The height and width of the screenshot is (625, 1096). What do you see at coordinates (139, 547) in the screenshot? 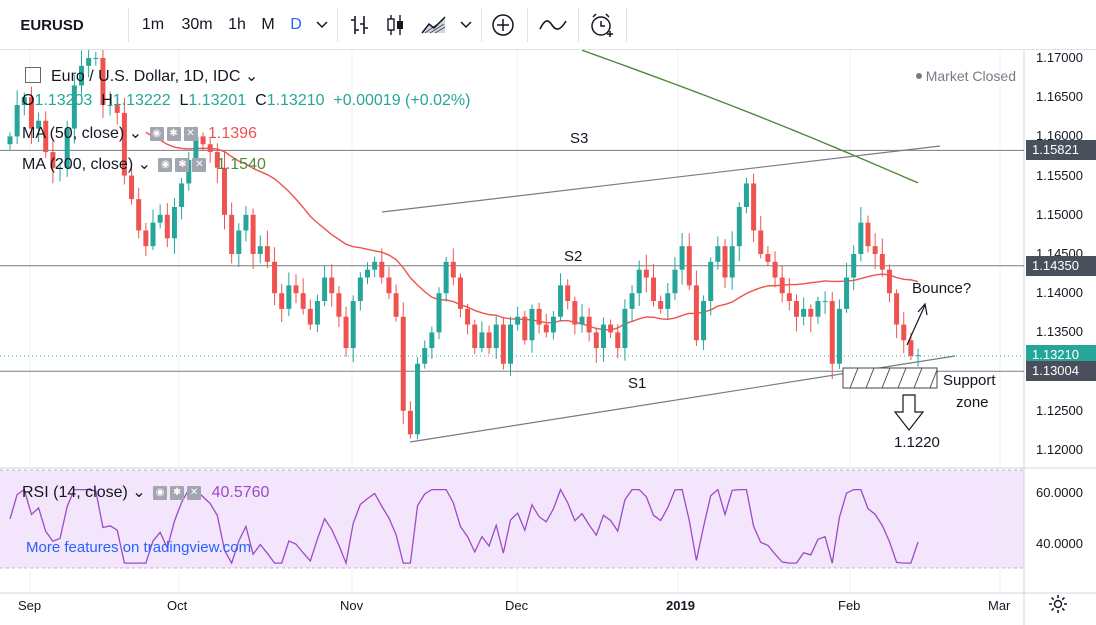
I see `tradingview-promo-link: More features on tradingview.com` at bounding box center [139, 547].